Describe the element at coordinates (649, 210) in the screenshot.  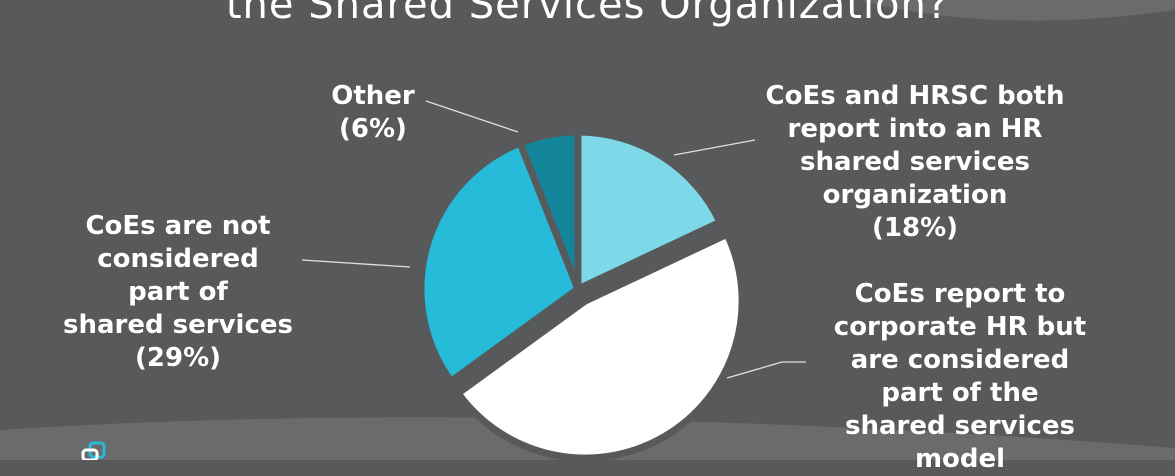
I see `pie-slice-hrsc-both` at that location.